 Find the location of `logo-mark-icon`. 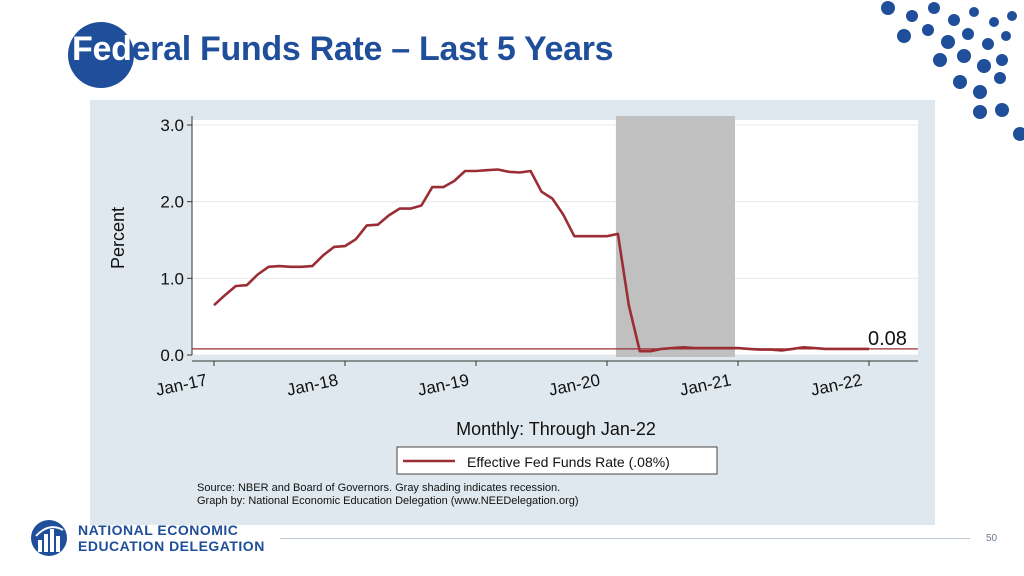

logo-mark-icon is located at coordinates (49, 538).